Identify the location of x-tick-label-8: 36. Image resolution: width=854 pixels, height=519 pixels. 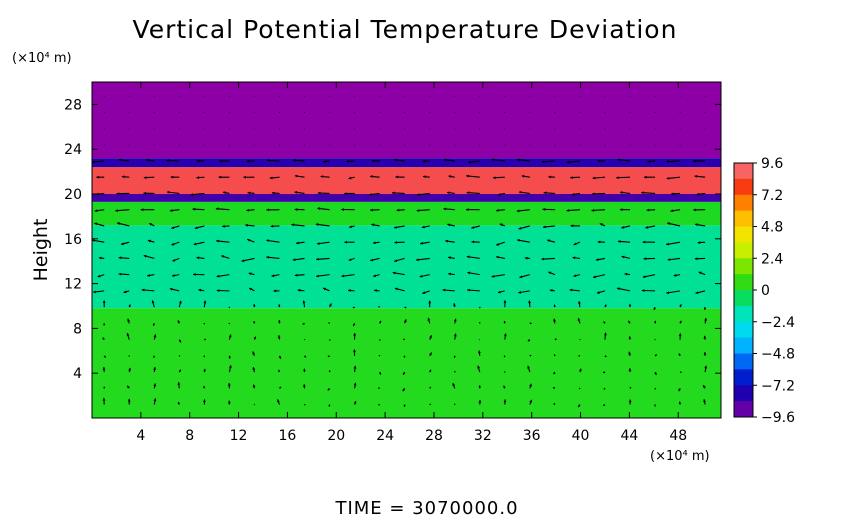
(532, 436).